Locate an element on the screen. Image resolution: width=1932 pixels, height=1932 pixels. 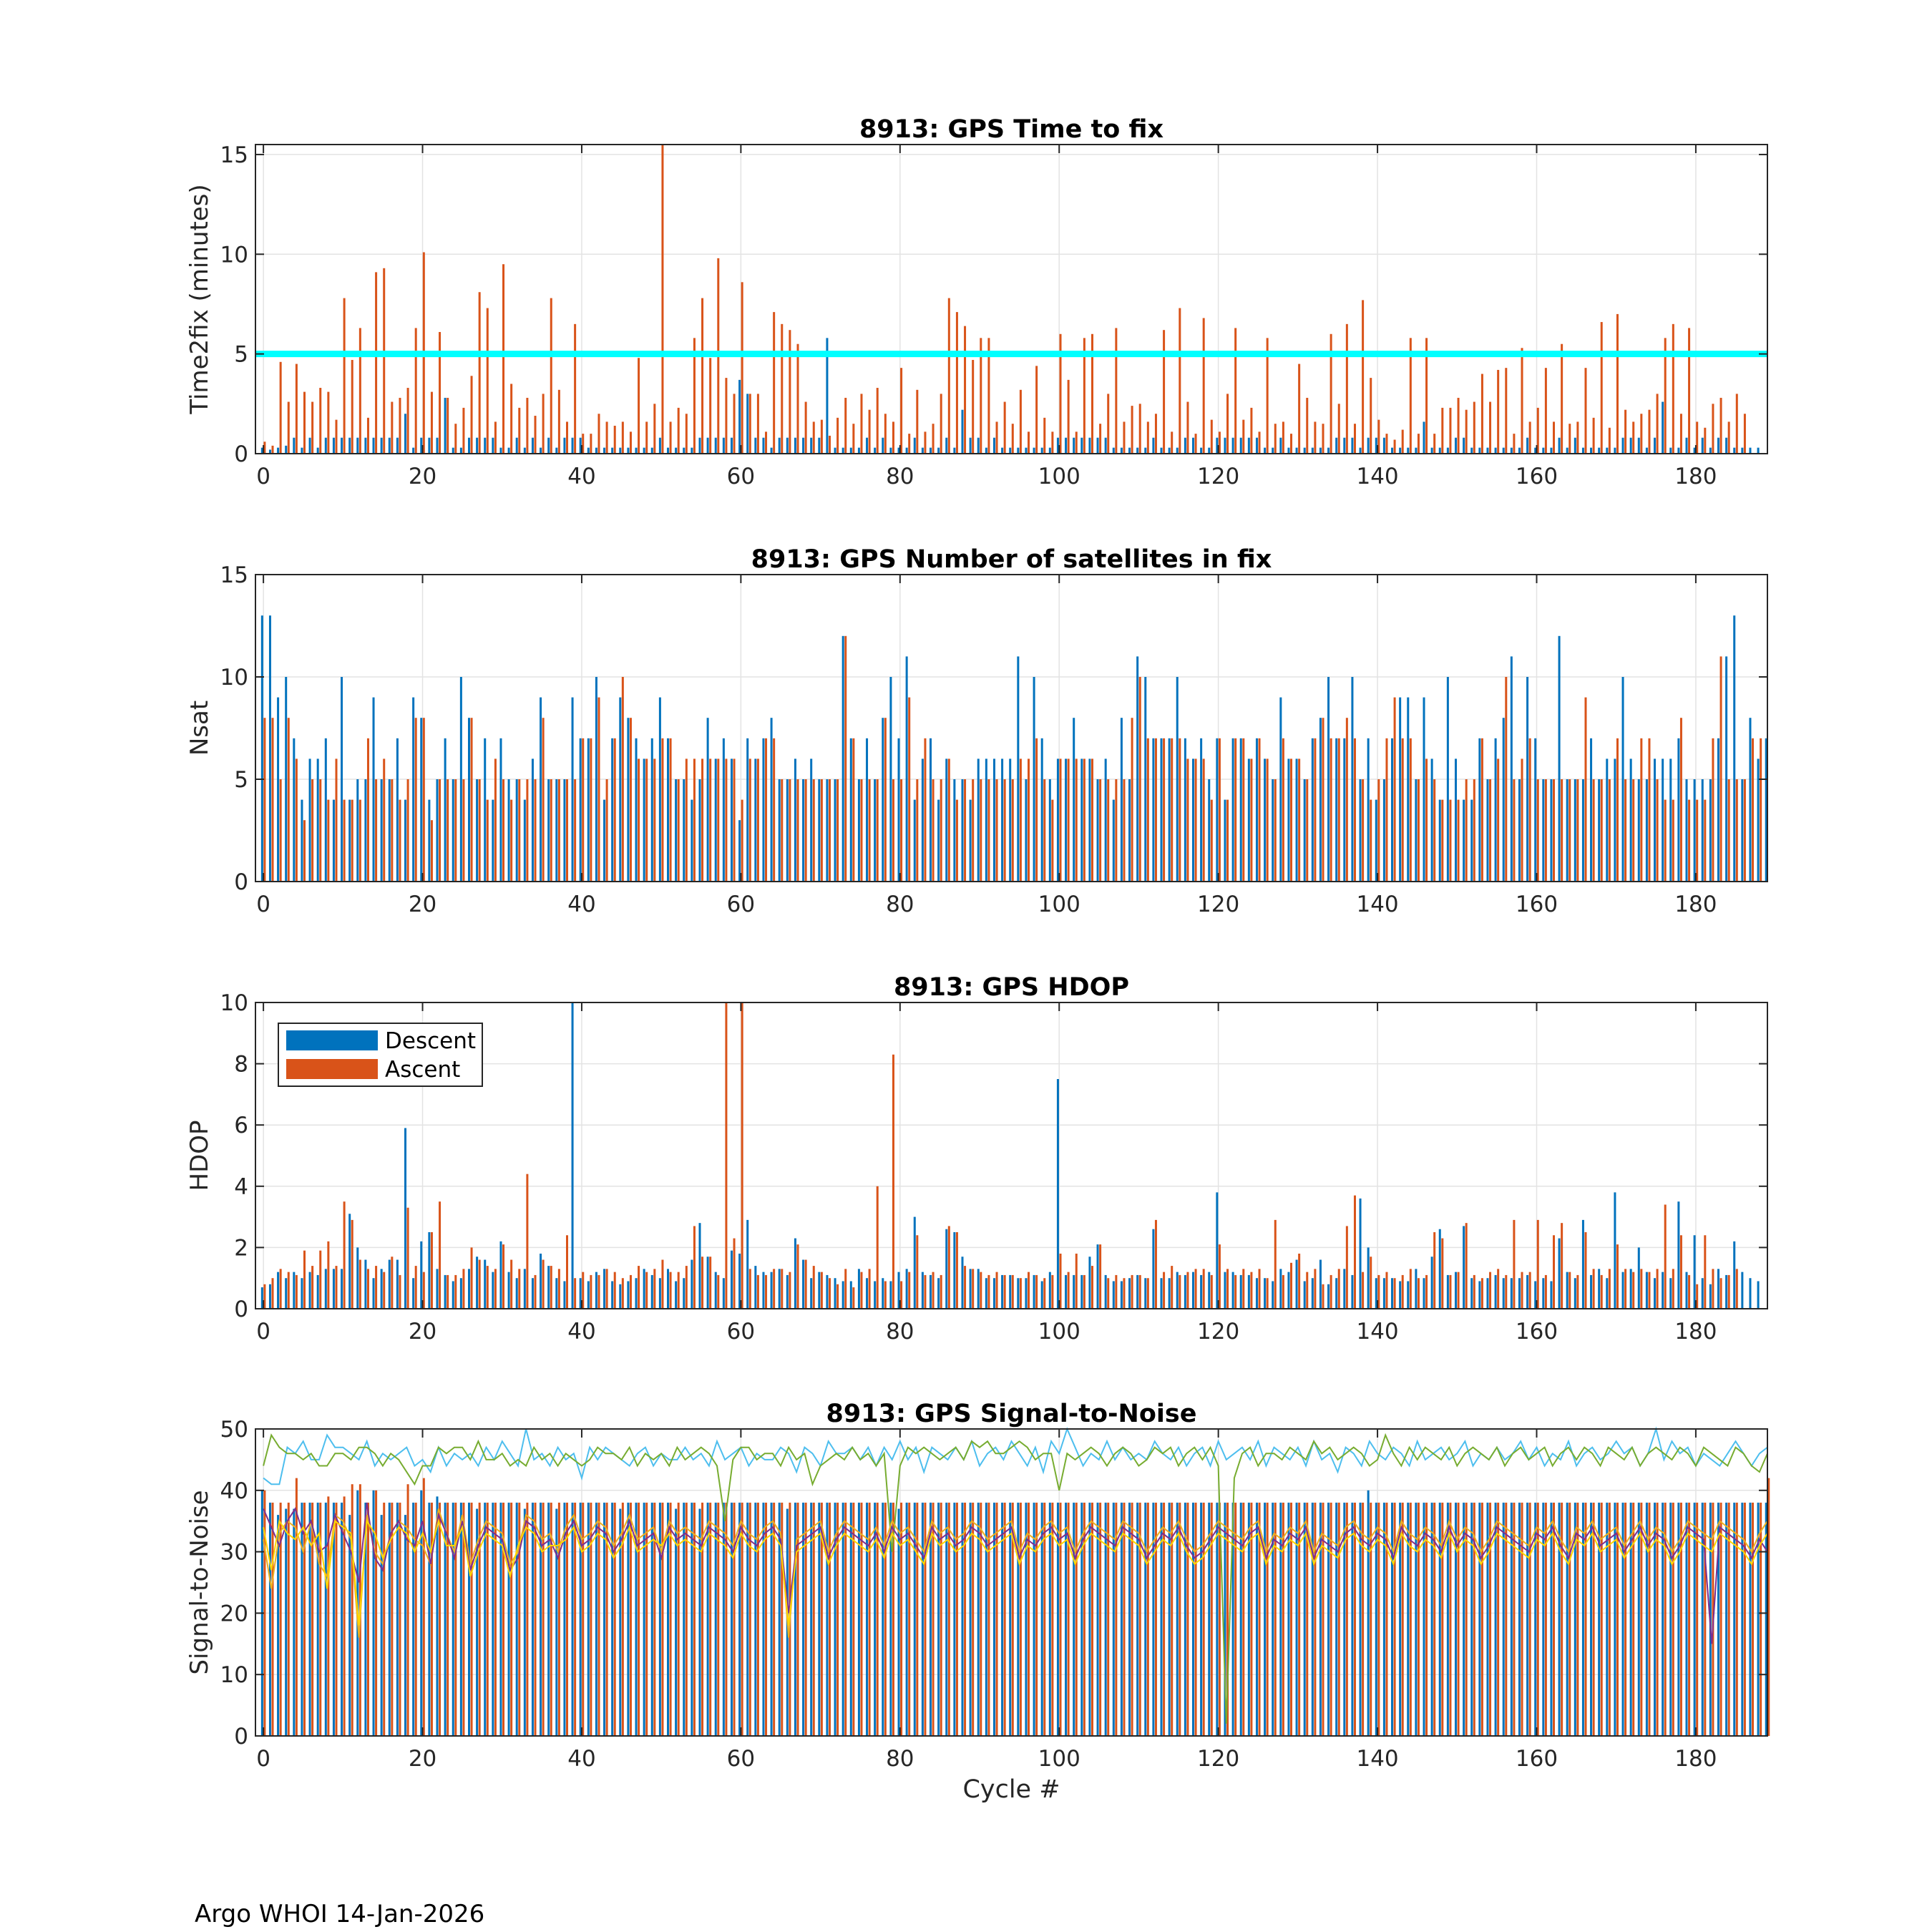
x-tick-label: 20 is located at coordinates (422, 1759).